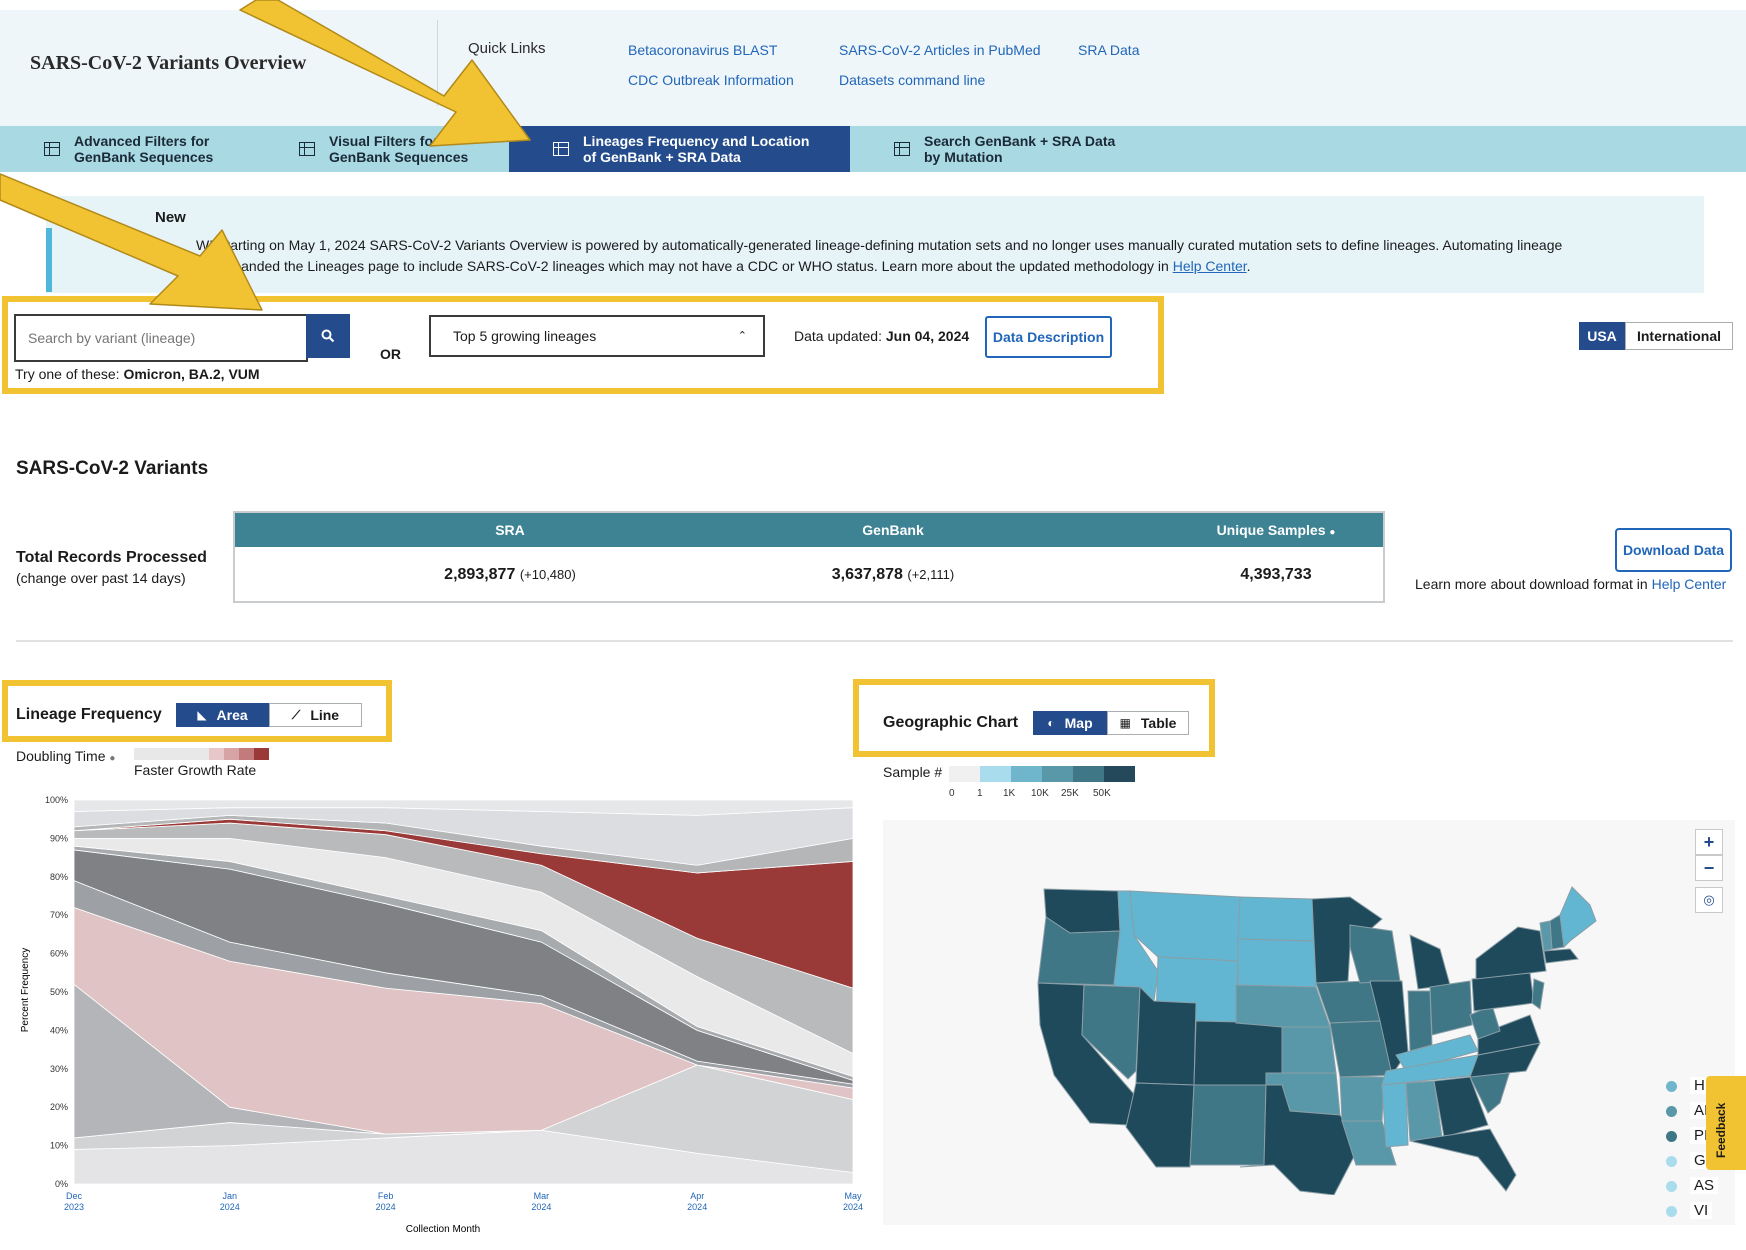  I want to click on summary-table-header, so click(809, 530).